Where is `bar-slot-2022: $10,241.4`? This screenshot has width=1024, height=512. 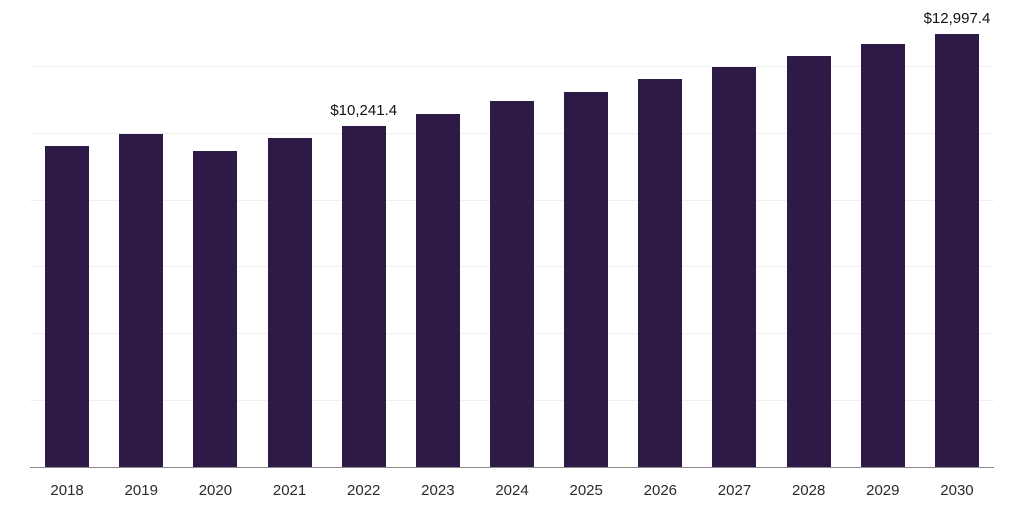
bar-slot-2022: $10,241.4 is located at coordinates (364, 234).